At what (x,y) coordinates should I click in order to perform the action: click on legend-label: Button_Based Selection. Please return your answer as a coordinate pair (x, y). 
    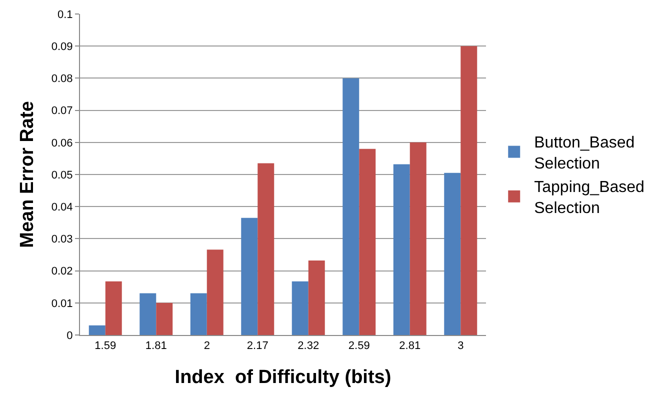
    Looking at the image, I should click on (584, 153).